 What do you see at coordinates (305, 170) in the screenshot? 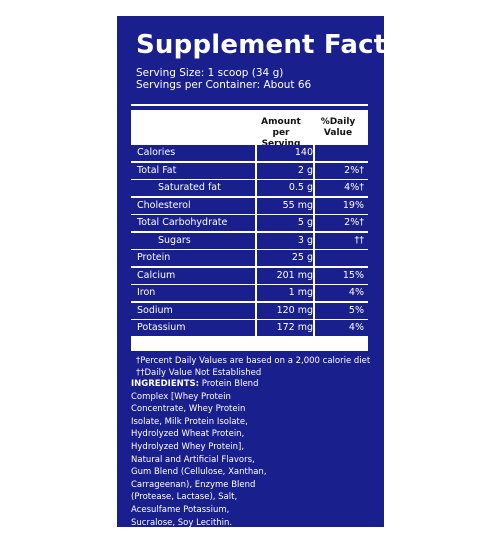
I see `nutrient-amount: 2 g` at bounding box center [305, 170].